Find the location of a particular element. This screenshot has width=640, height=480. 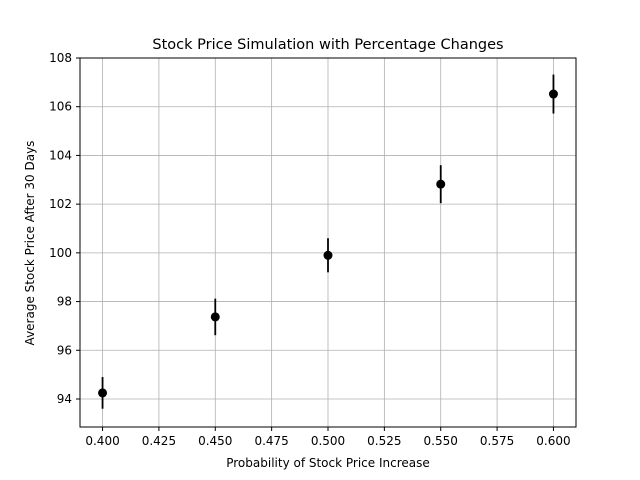

x-tick-label: 0.425 is located at coordinates (159, 441).